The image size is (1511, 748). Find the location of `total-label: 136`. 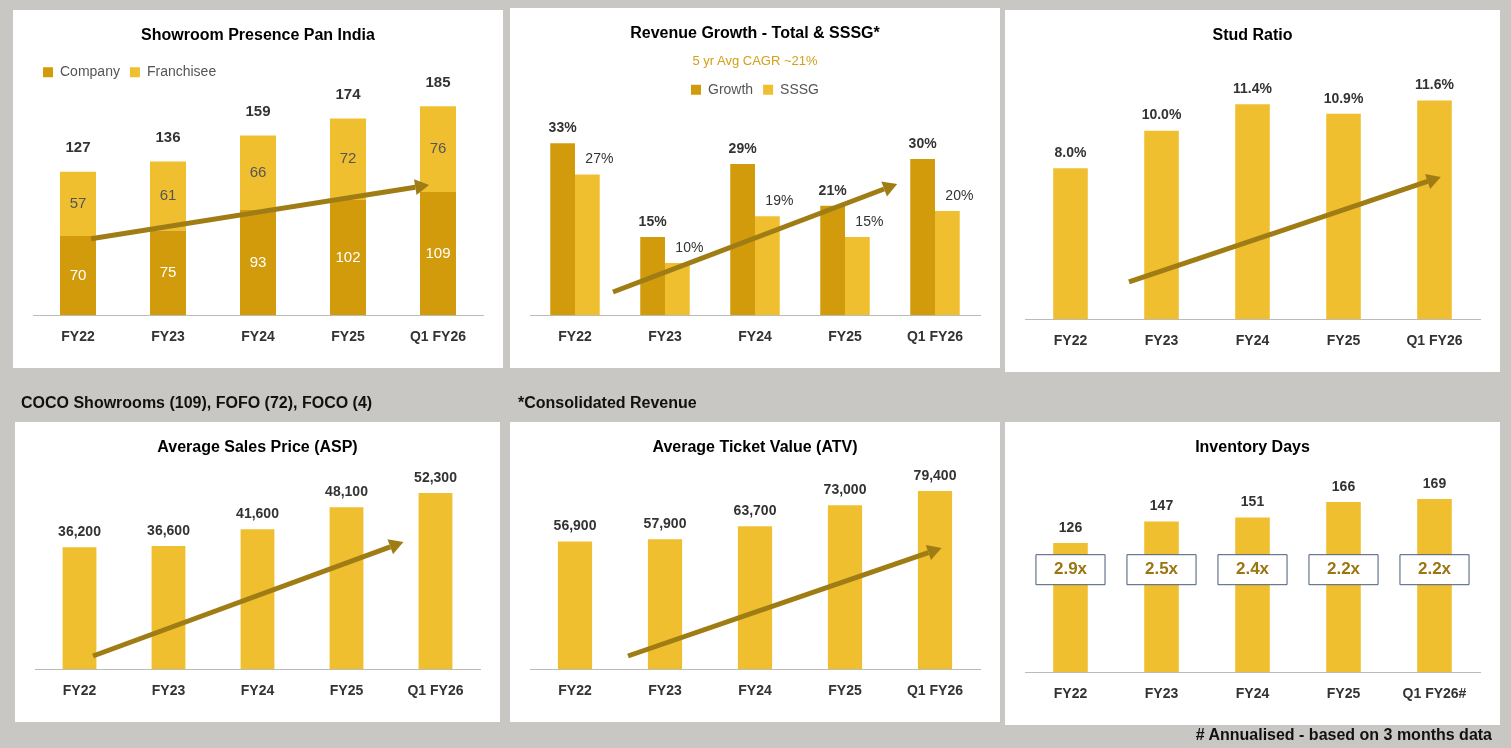

total-label: 136 is located at coordinates (168, 137).